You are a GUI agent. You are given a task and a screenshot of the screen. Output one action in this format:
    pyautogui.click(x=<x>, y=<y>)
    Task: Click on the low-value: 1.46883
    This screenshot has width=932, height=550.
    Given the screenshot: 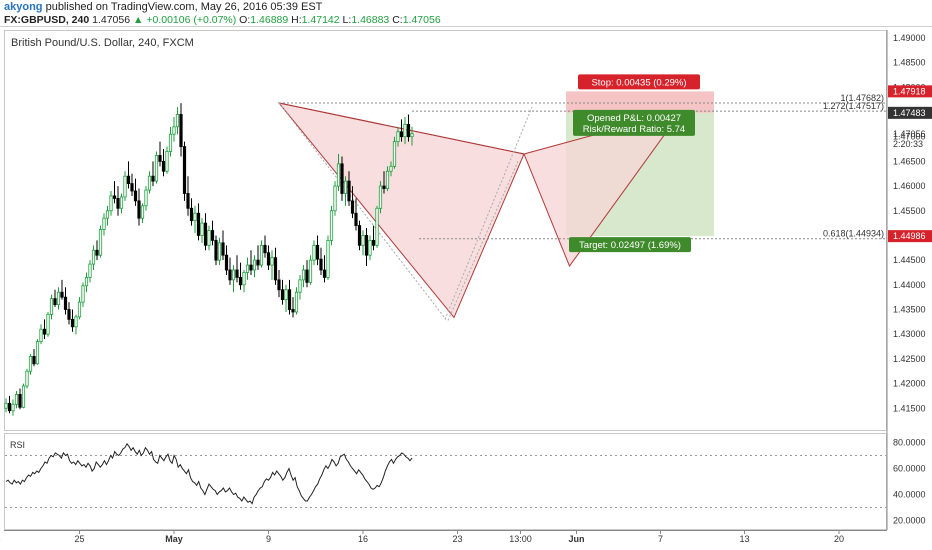 What is the action you would take?
    pyautogui.click(x=370, y=20)
    